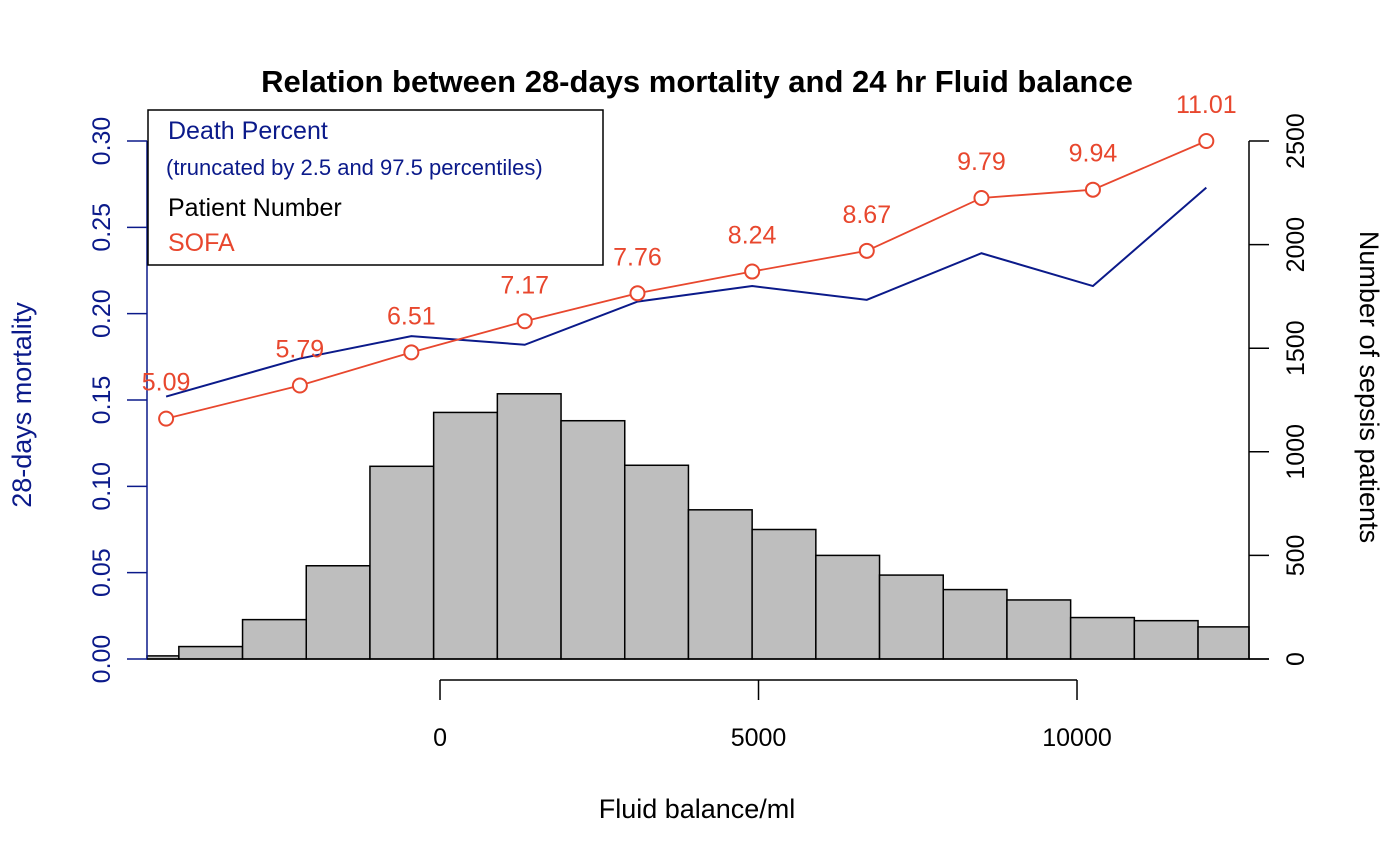 This screenshot has width=1394, height=847. Describe the element at coordinates (102, 313) in the screenshot. I see `y-left-tick-label: 0.20` at that location.